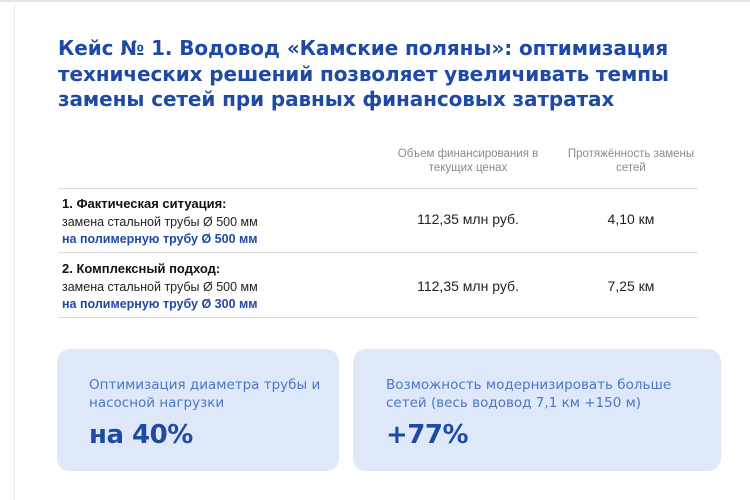 Image resolution: width=750 pixels, height=500 pixels. I want to click on metric-card-value: +77%, so click(427, 435).